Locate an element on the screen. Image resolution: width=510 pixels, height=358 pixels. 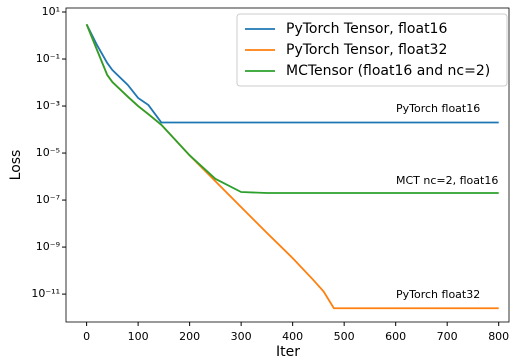
x-tick-label: 200 is located at coordinates (189, 336).